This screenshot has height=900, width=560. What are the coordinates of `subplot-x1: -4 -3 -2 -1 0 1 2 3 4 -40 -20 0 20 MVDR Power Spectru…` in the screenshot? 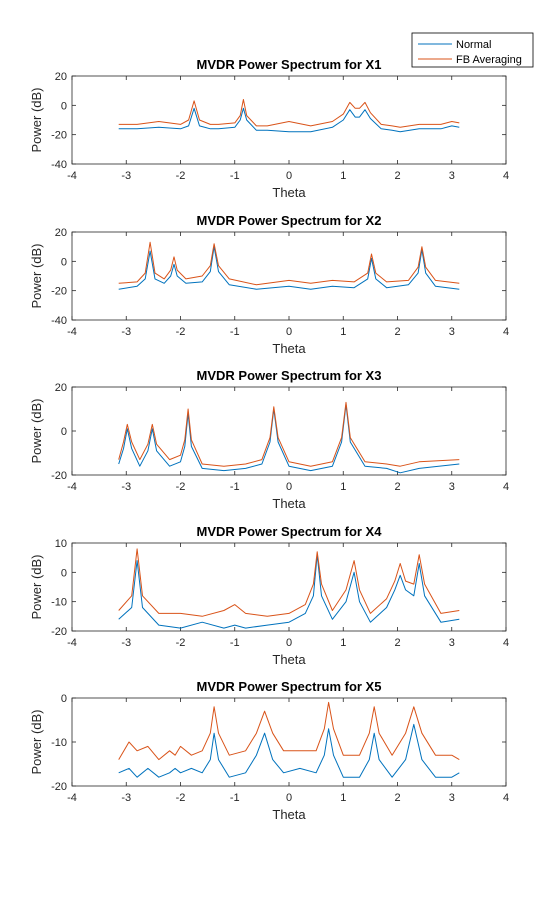 It's located at (269, 128).